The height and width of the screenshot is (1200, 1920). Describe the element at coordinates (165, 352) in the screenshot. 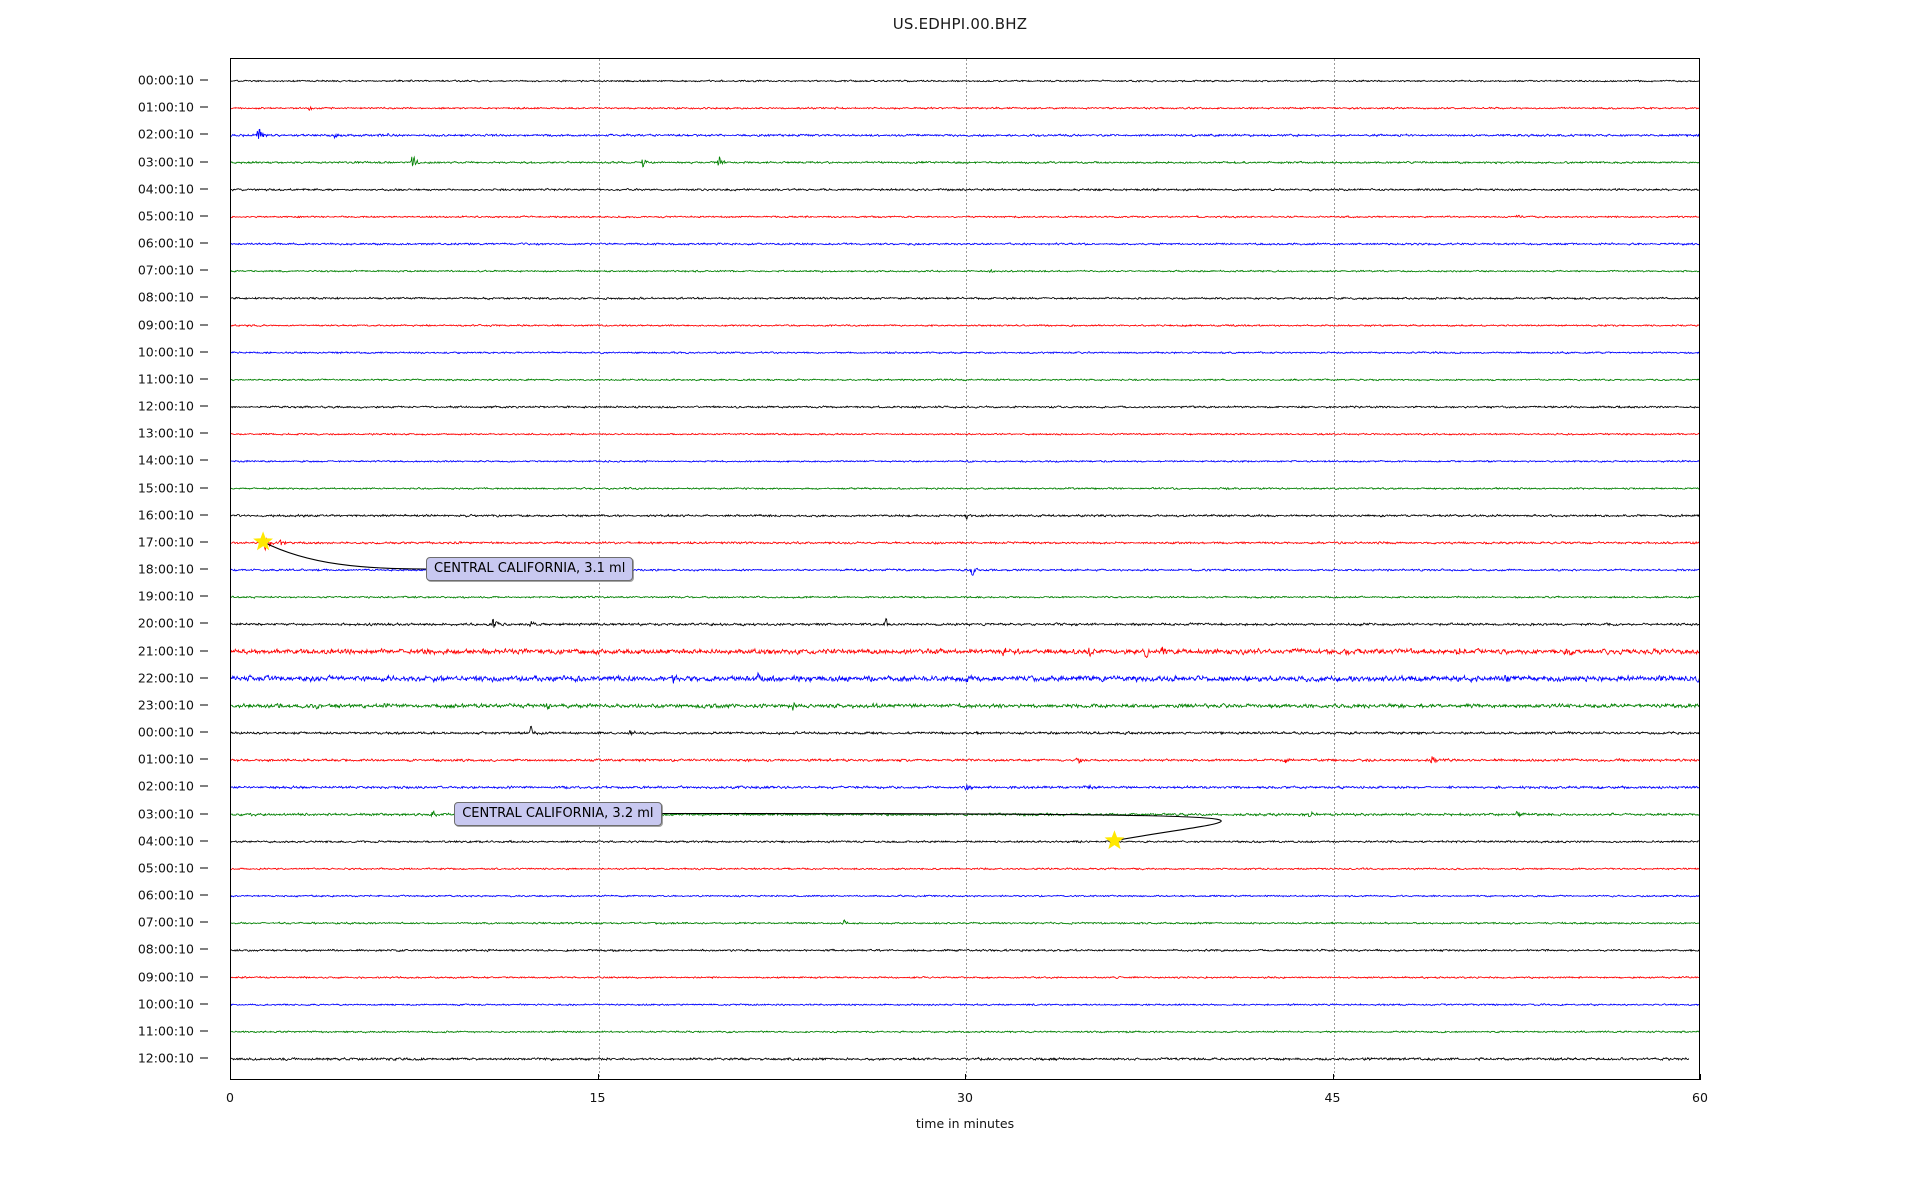

I see `y-tick-label: 10:00:10` at that location.